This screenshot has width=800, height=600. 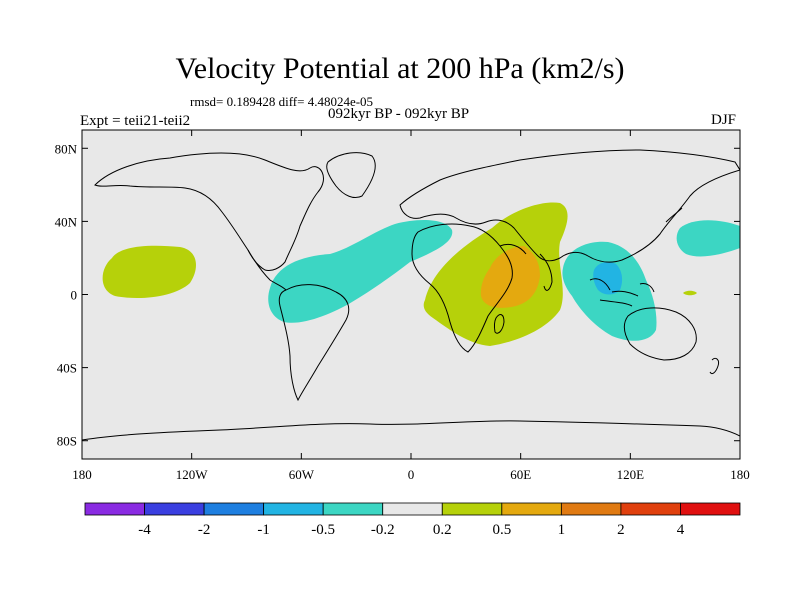 I want to click on coastline-africa, so click(x=462, y=288).